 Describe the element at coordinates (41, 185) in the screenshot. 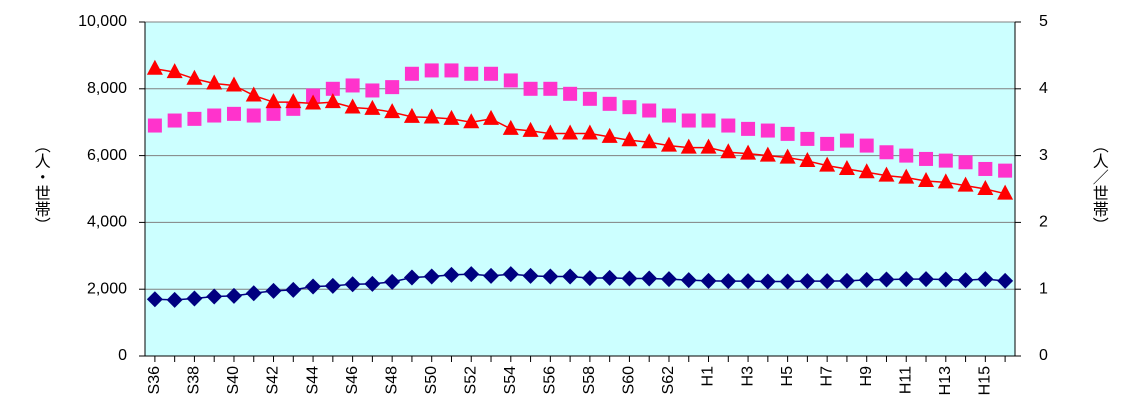

I see `y-axis-label: （人・世帯）` at that location.